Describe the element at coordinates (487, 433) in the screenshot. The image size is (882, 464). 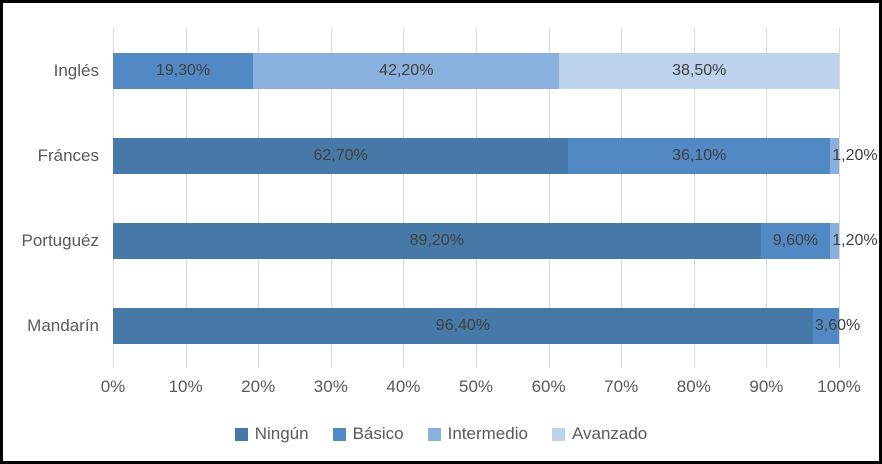
I see `legend-label: Intermedio` at that location.